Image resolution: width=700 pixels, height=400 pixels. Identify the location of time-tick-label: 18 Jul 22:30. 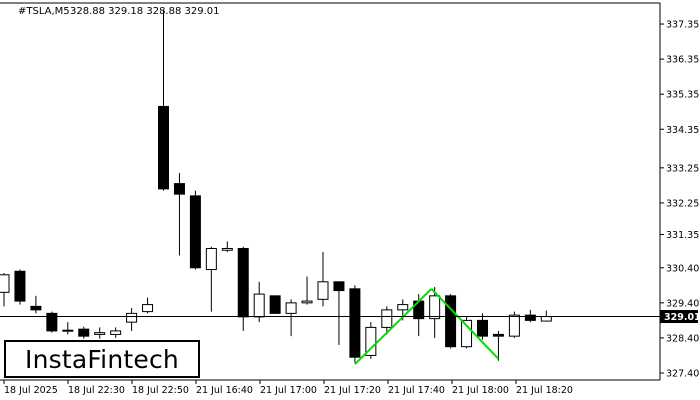
(96, 390).